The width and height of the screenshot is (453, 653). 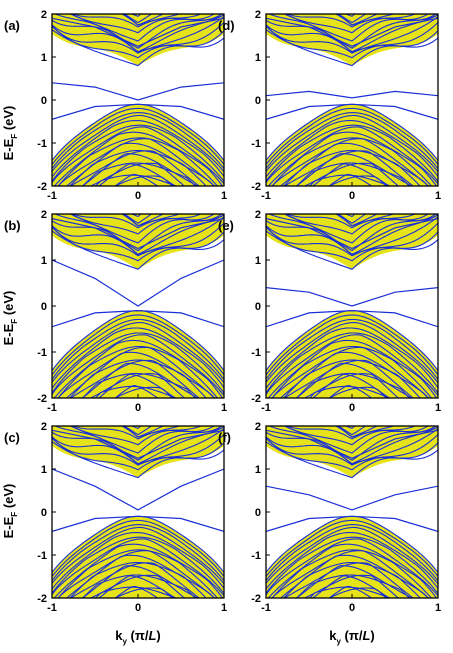 I want to click on x-axis-title-right: ky (π/L), so click(x=352, y=637).